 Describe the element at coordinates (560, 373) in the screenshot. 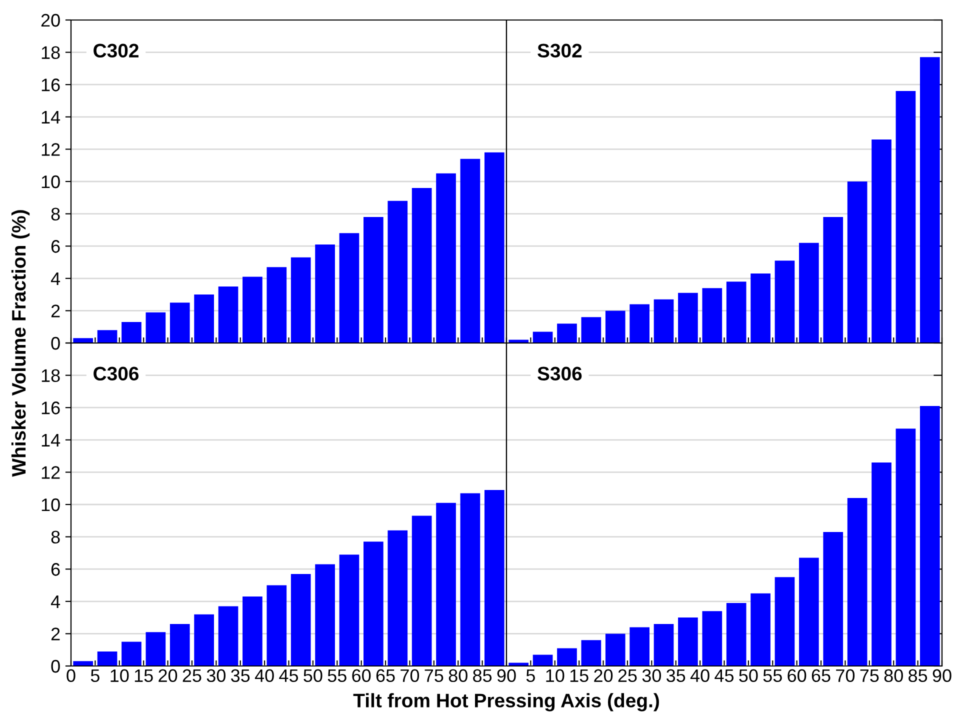

I see `text: S306` at that location.